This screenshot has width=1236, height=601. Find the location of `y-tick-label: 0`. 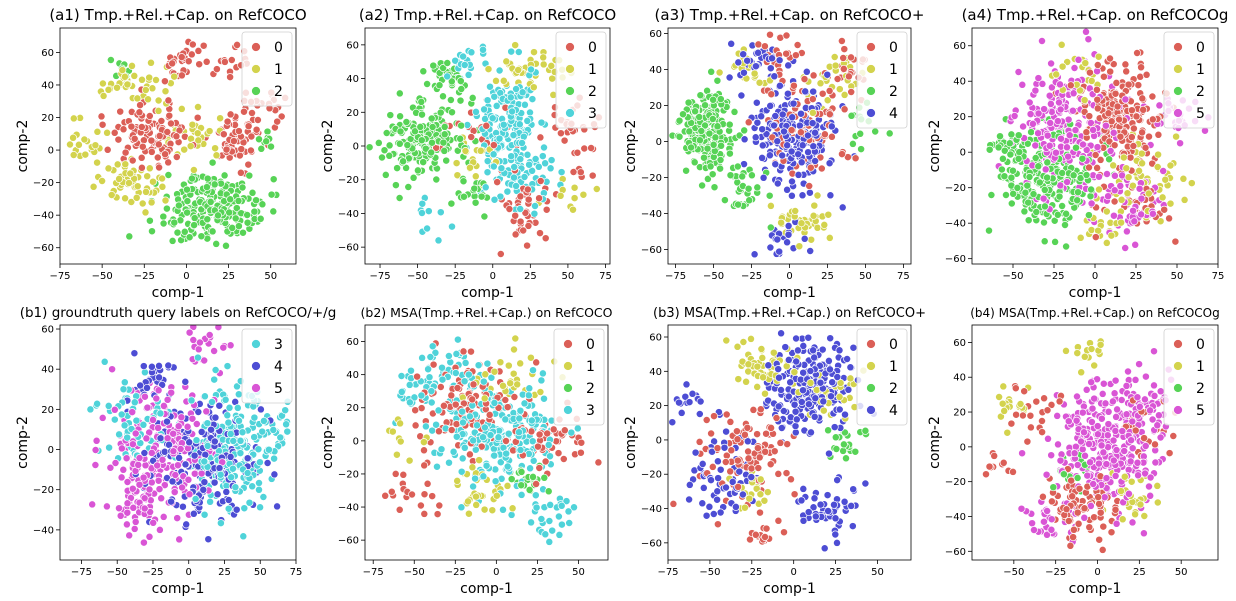

y-tick-label: 0 is located at coordinates (51, 151).